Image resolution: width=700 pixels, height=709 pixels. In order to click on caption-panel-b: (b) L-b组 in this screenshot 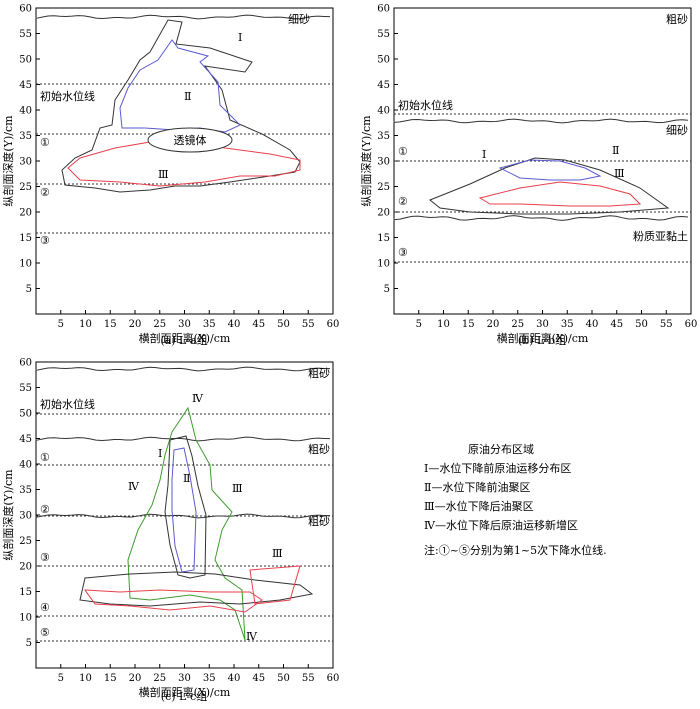, I will do `click(542, 340)`.